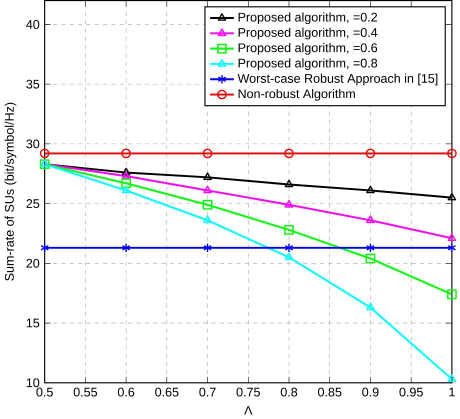 Image resolution: width=460 pixels, height=419 pixels. Describe the element at coordinates (370, 392) in the screenshot. I see `x-tick-label: 0.9` at that location.